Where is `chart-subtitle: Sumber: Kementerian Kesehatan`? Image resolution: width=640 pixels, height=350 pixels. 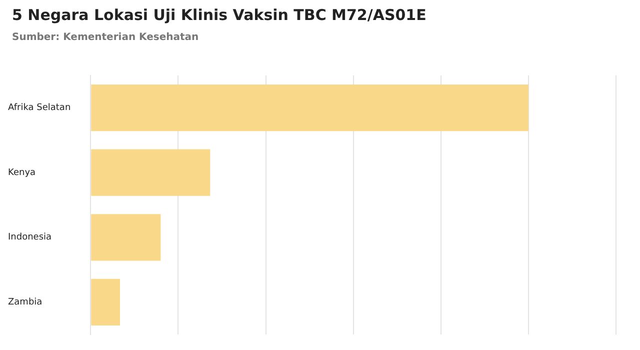
chart-subtitle: Sumber: Kementerian Kesehatan is located at coordinates (105, 37).